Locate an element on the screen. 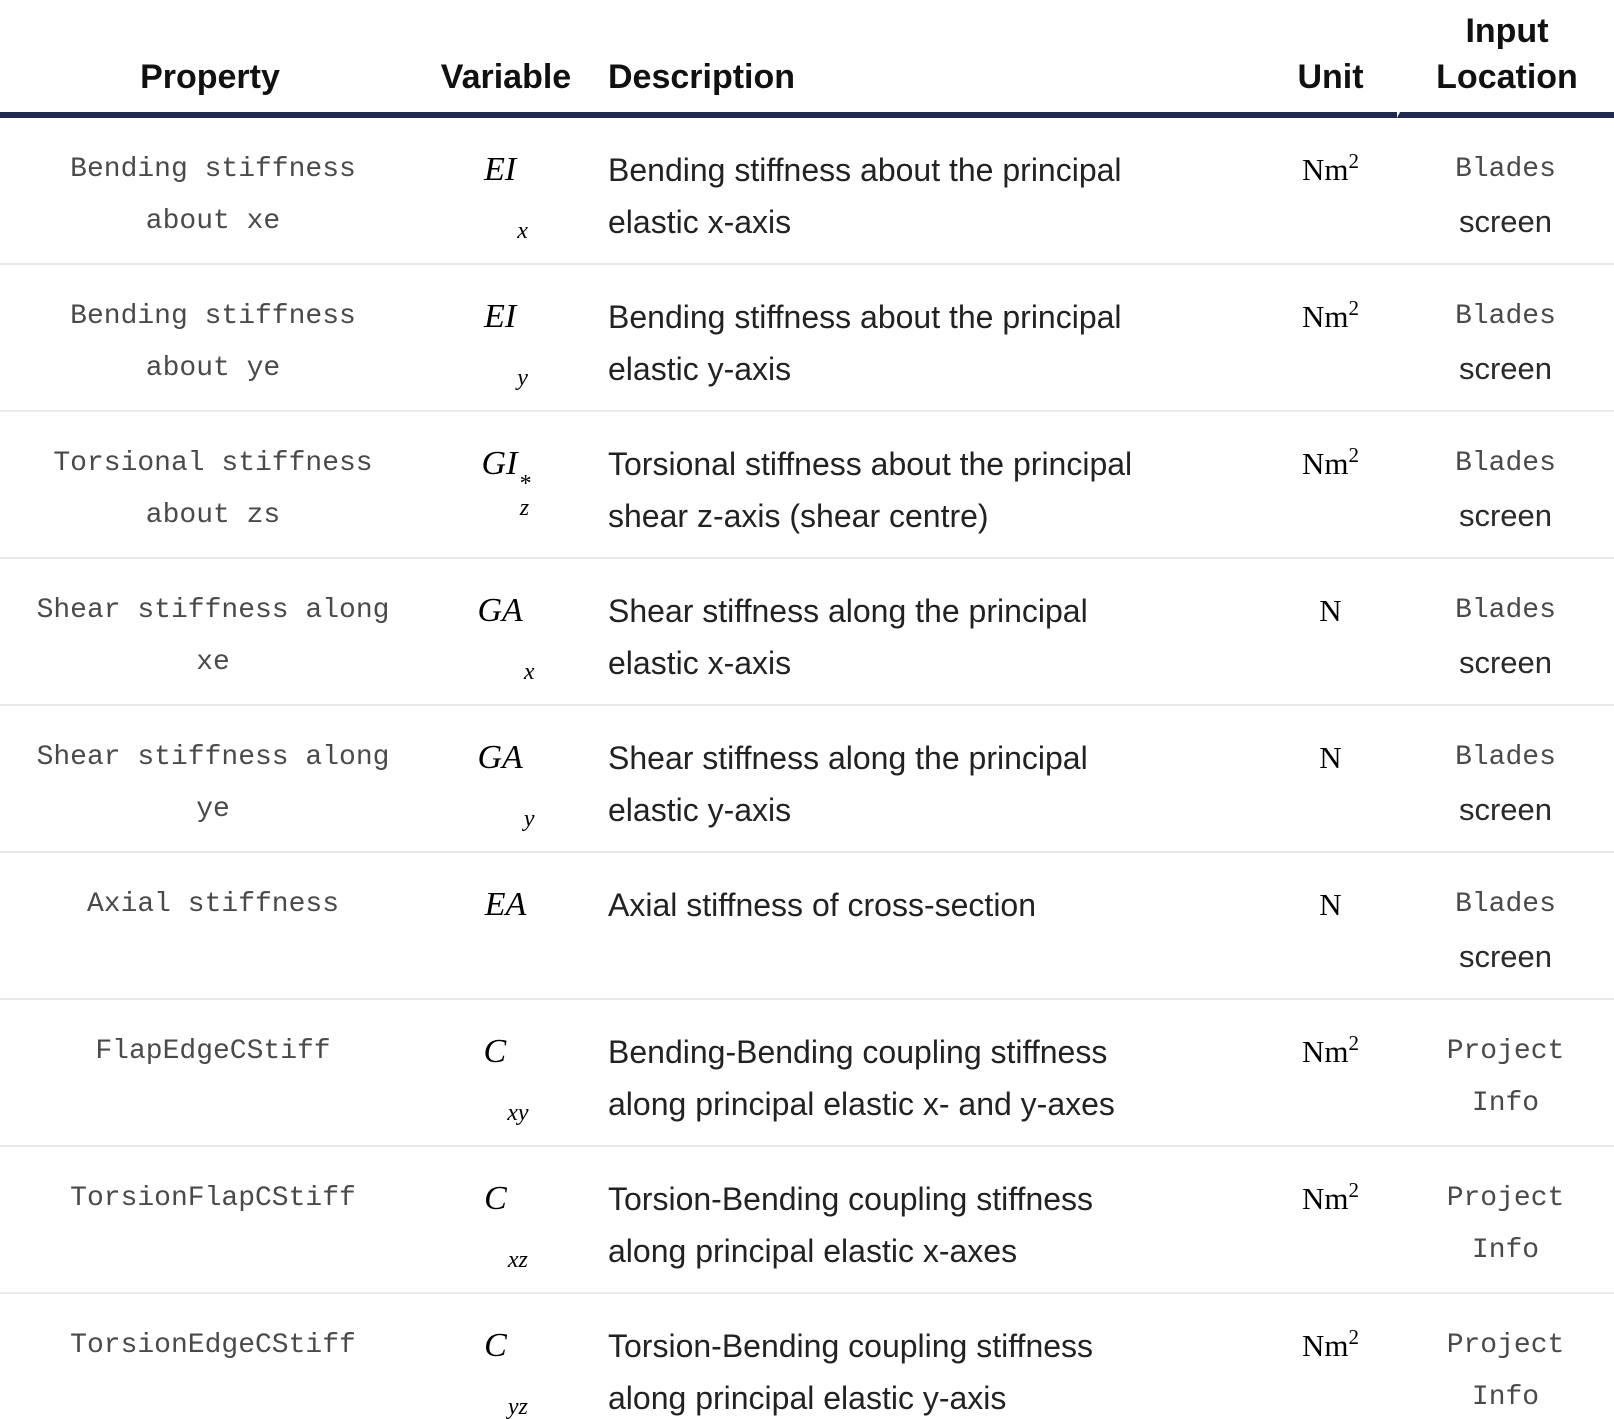 The height and width of the screenshot is (1419, 1614). column-header-description: Description is located at coordinates (916, 59).